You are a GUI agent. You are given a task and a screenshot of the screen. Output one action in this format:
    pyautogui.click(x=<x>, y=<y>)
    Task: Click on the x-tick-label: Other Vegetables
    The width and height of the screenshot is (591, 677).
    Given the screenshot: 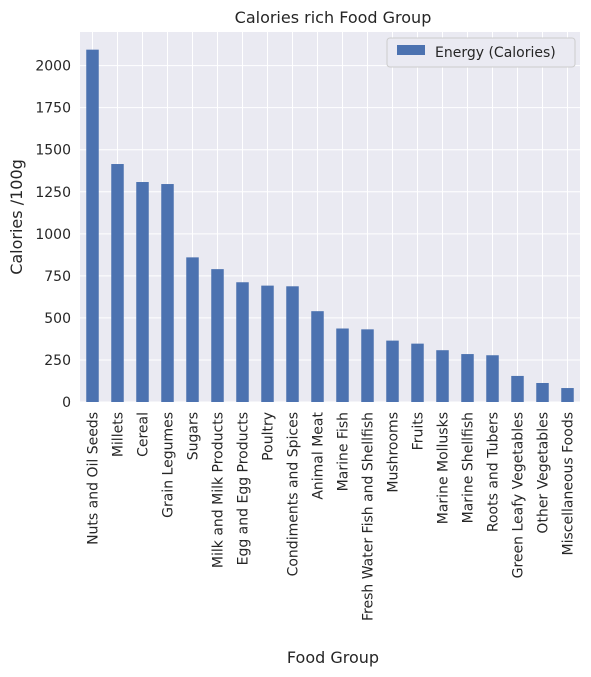 What is the action you would take?
    pyautogui.click(x=544, y=473)
    